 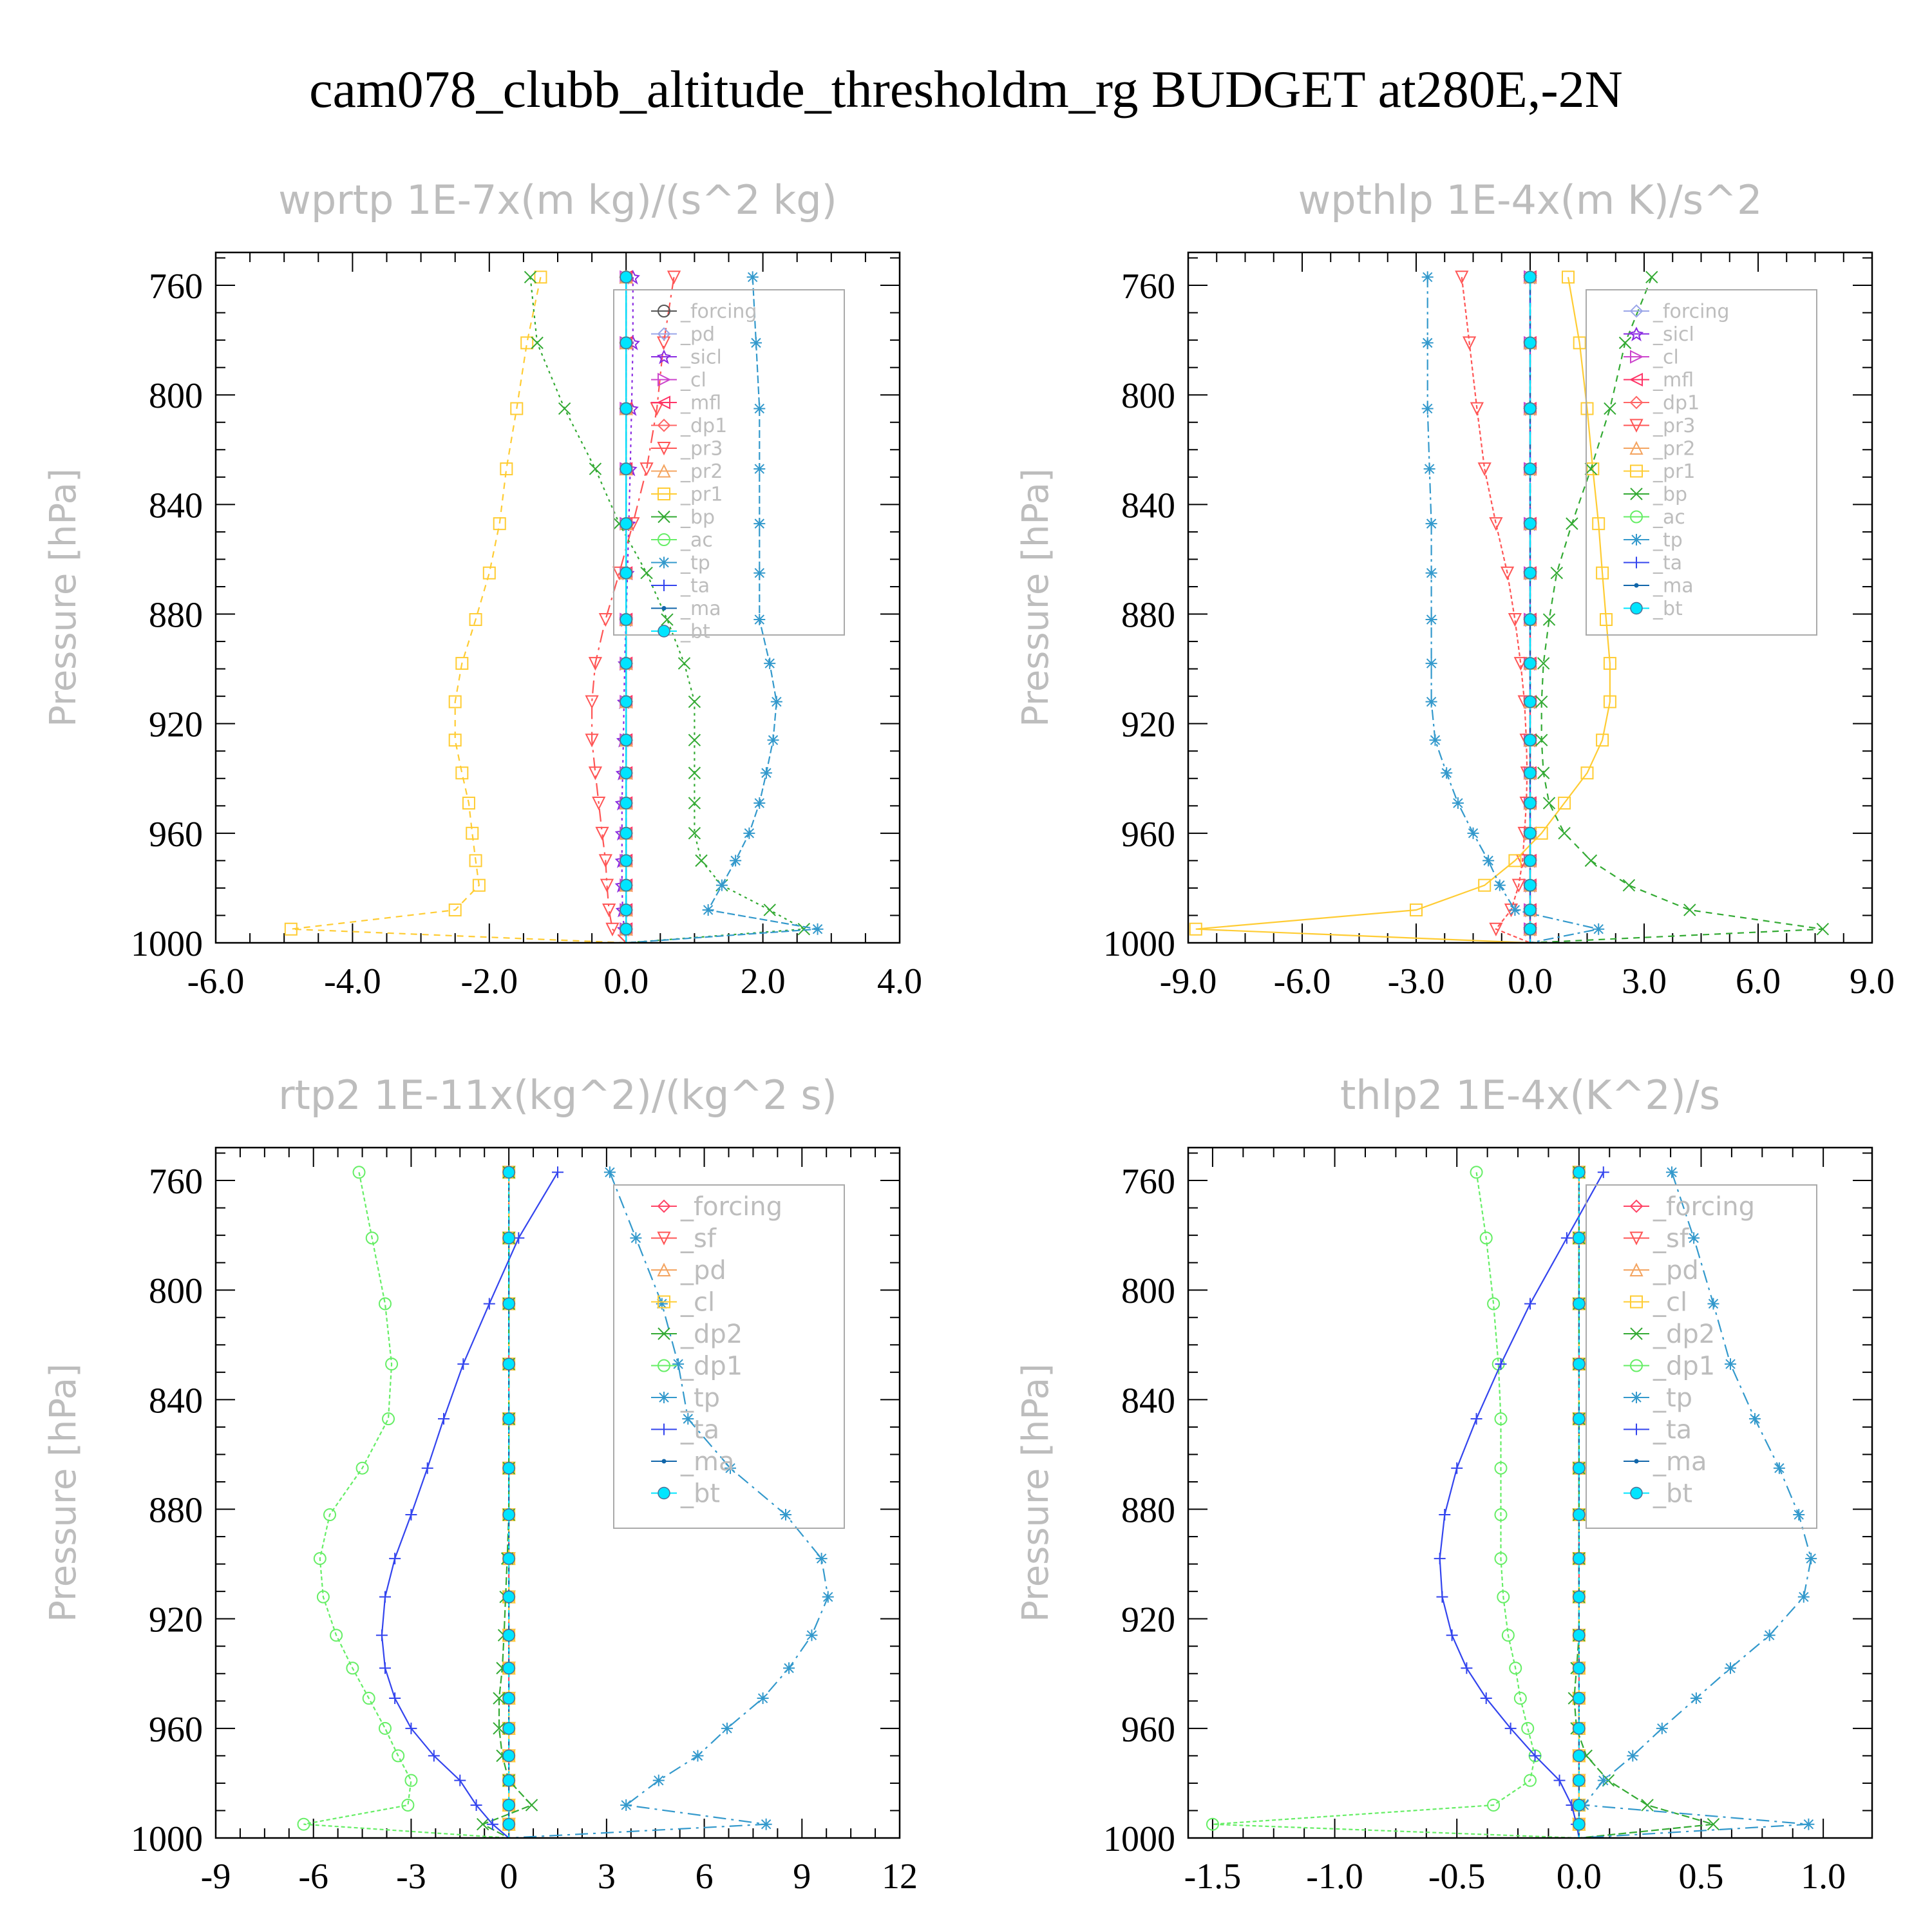 What do you see at coordinates (1666, 357) in the screenshot?
I see `legend-label: _cl` at bounding box center [1666, 357].